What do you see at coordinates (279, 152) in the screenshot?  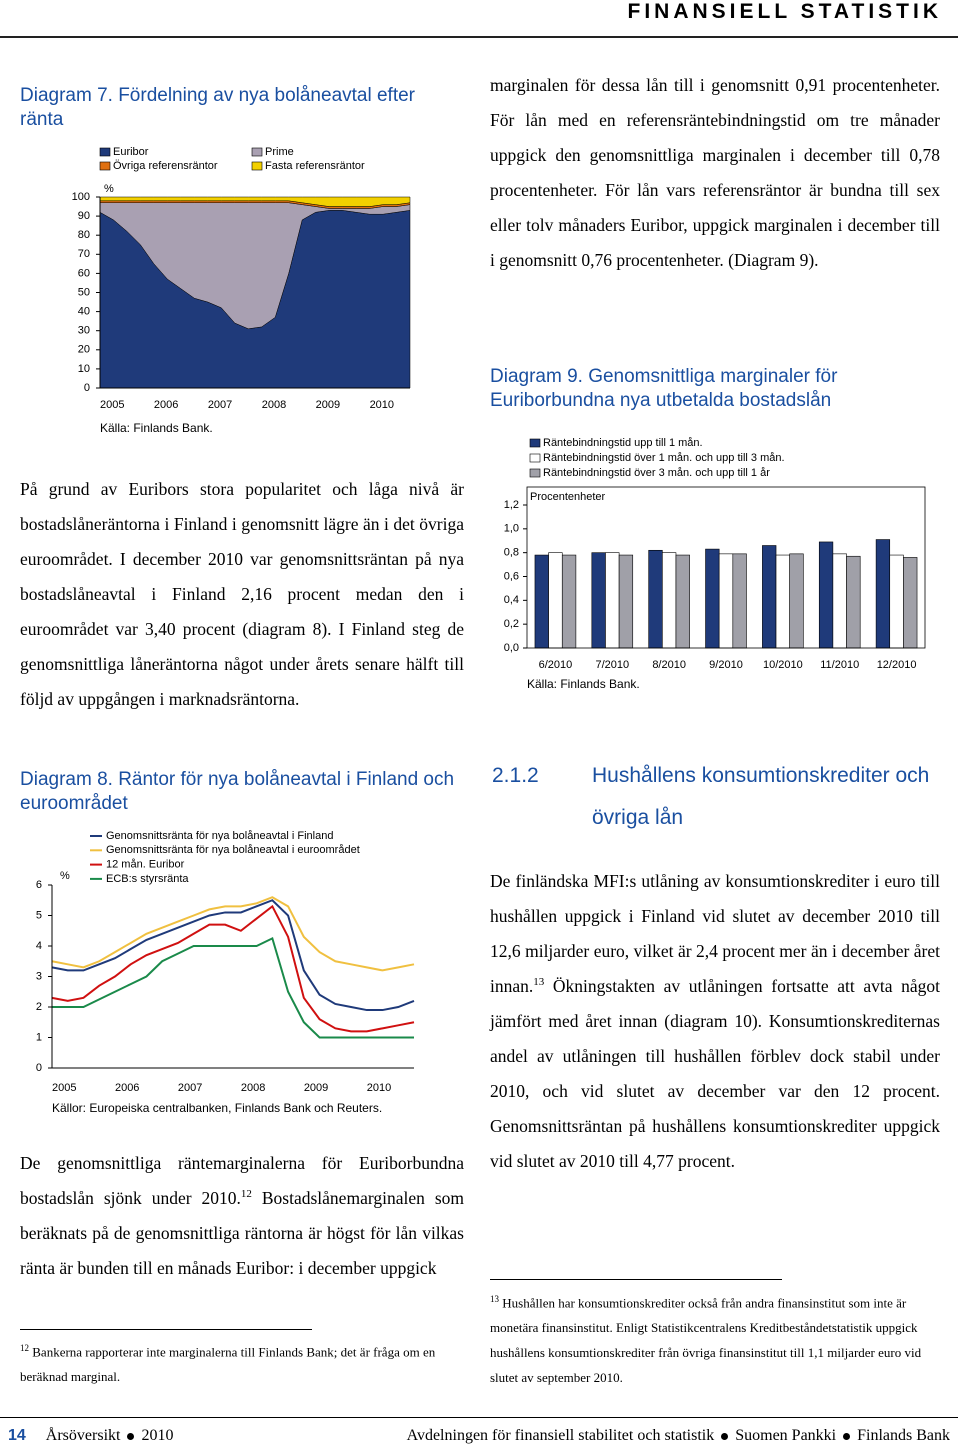 I see `legend-label: Prime` at bounding box center [279, 152].